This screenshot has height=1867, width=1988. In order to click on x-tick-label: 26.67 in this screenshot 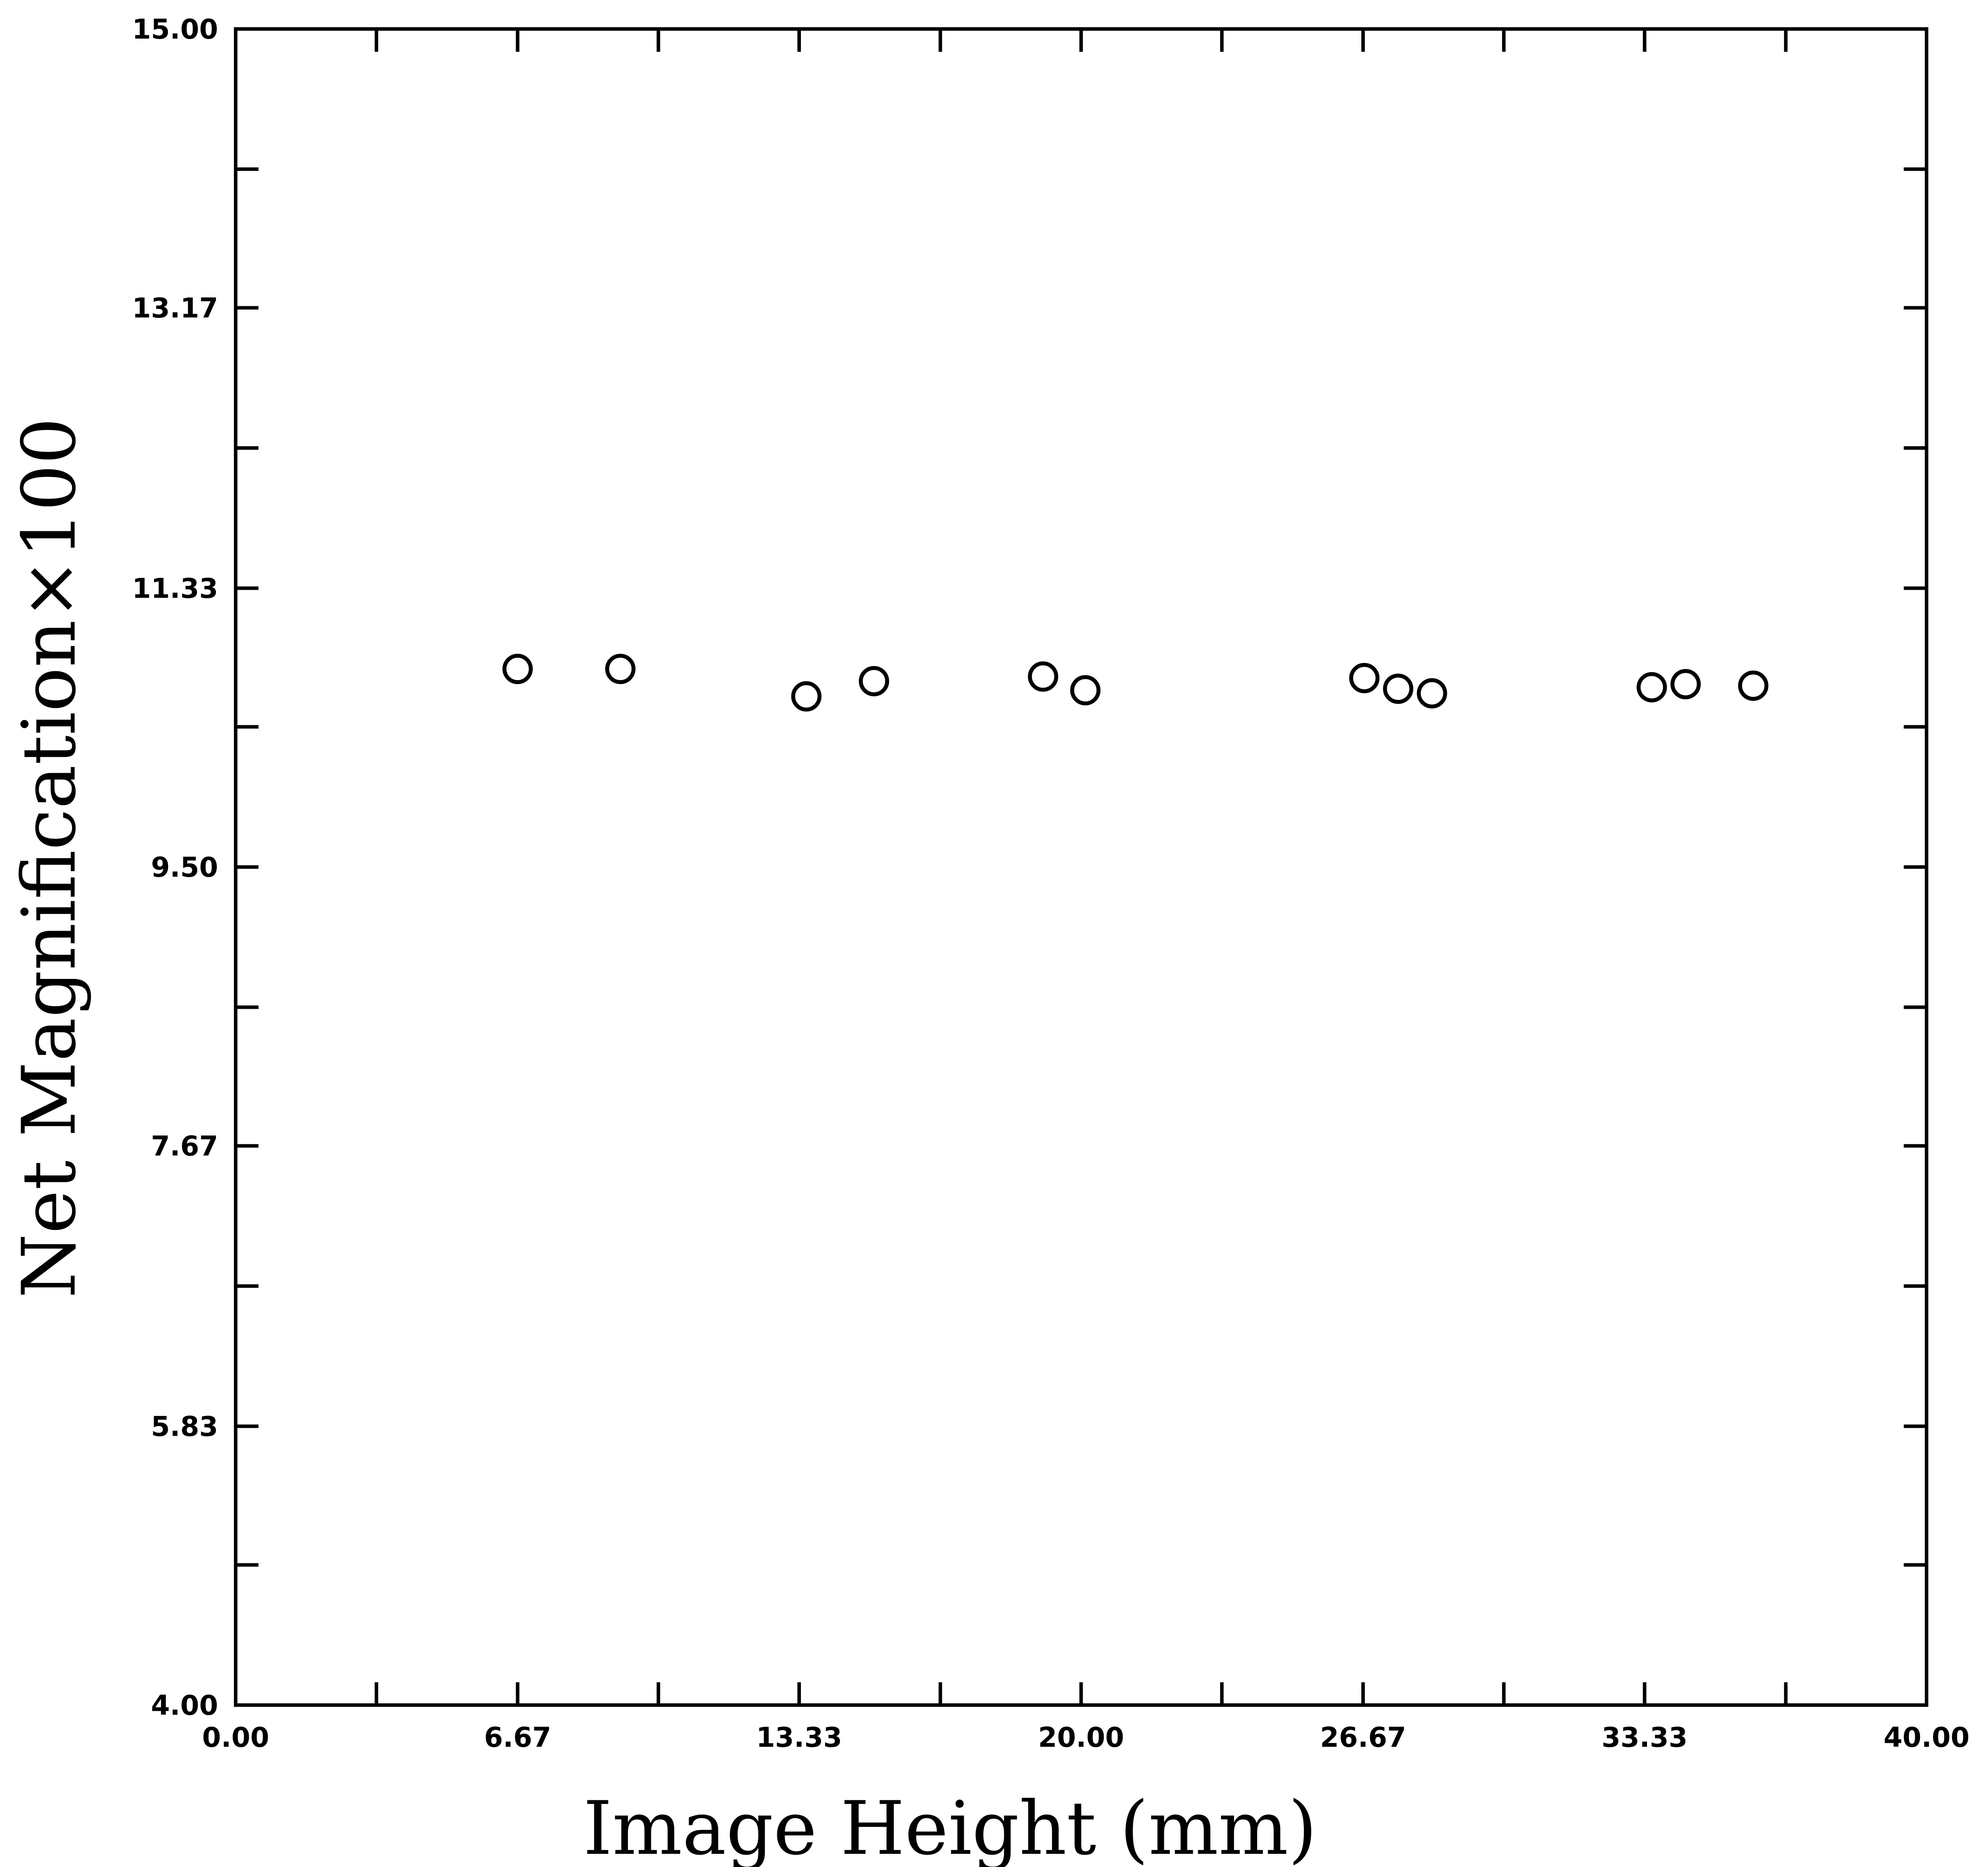, I will do `click(1363, 1737)`.